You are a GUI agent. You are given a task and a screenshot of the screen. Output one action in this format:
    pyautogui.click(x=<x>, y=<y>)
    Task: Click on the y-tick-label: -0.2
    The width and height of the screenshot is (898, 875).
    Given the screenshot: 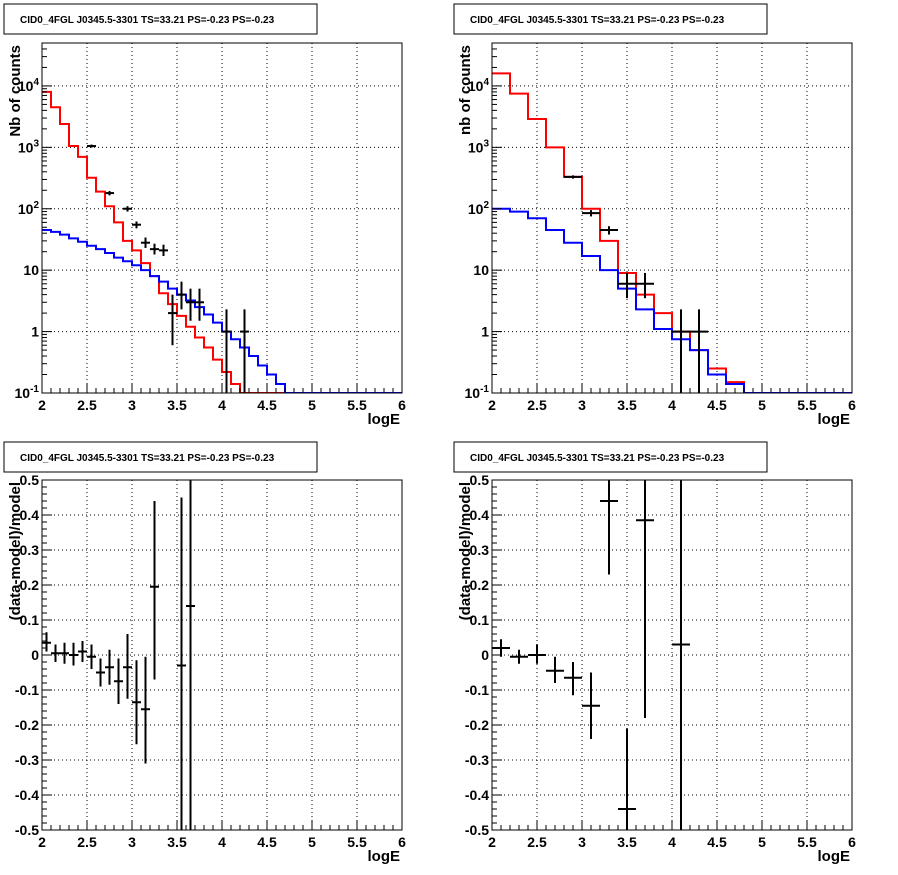 What is the action you would take?
    pyautogui.click(x=27, y=725)
    